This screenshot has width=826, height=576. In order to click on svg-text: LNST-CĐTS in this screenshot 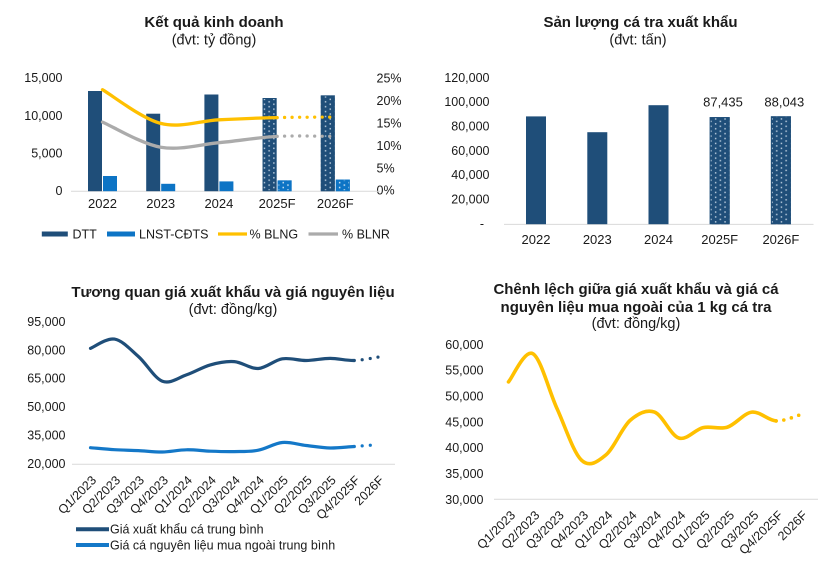, I will do `click(173, 234)`.